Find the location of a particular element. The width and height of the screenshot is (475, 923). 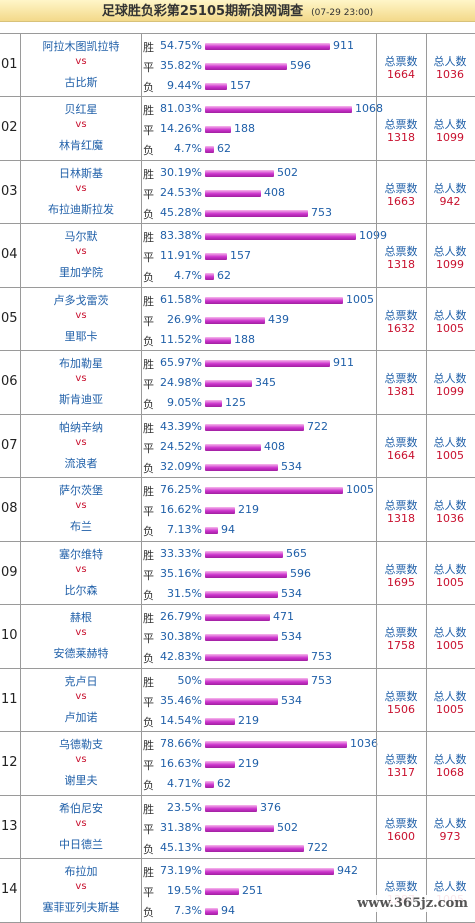

vote-percentage: 65.97% is located at coordinates (181, 362).